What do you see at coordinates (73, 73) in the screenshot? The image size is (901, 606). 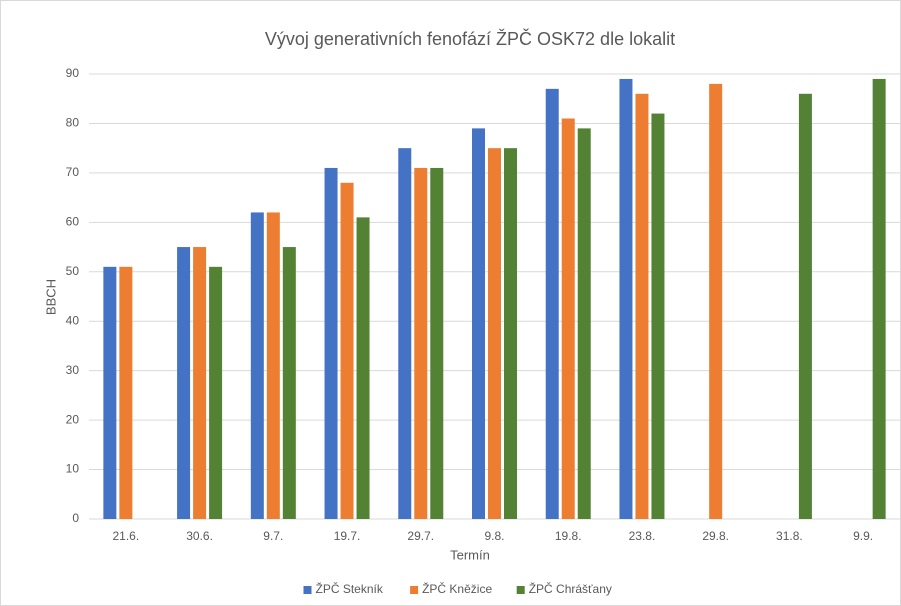 I see `y-tick-label: 90` at bounding box center [73, 73].